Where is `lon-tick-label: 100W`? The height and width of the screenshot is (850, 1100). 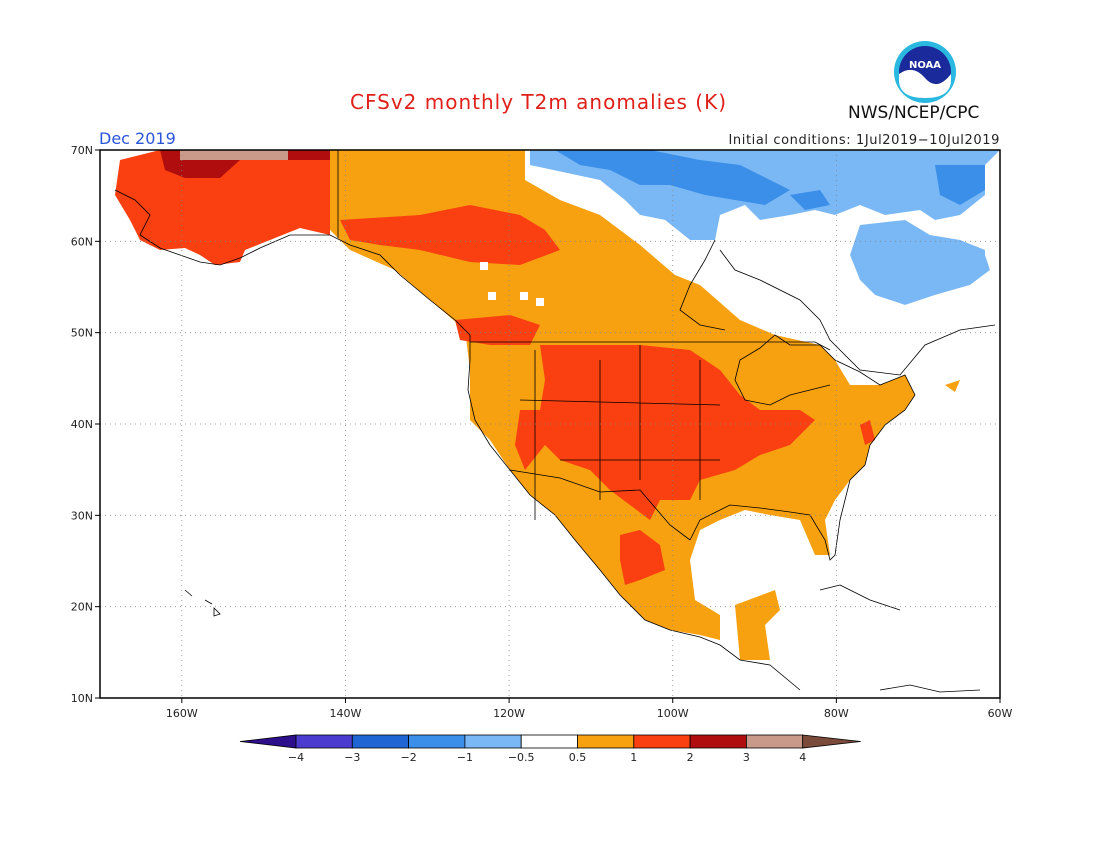 lon-tick-label: 100W is located at coordinates (673, 713).